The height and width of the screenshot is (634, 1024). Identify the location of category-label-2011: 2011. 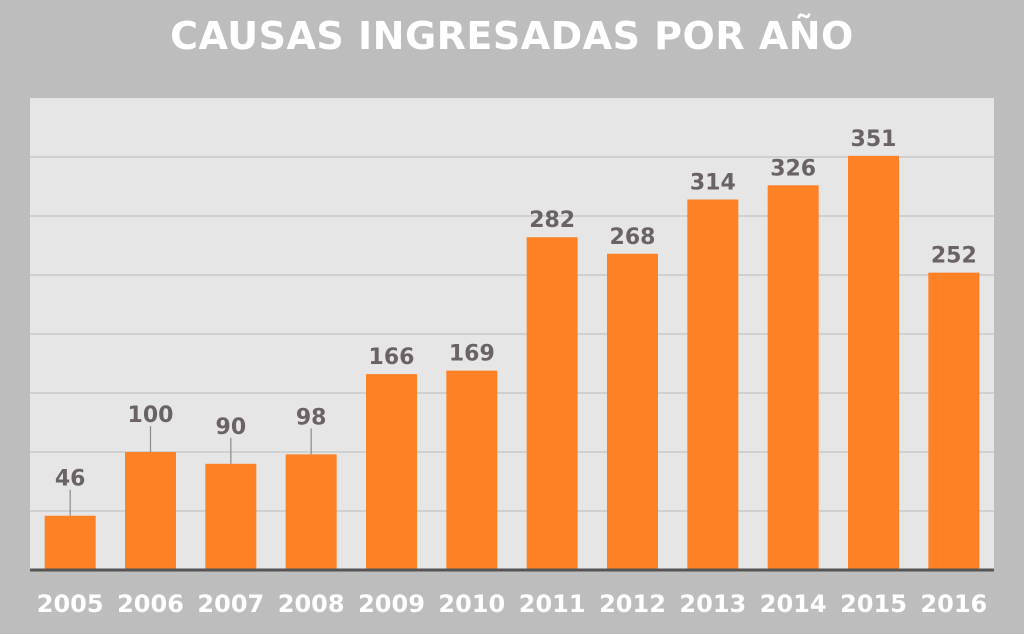
(552, 604).